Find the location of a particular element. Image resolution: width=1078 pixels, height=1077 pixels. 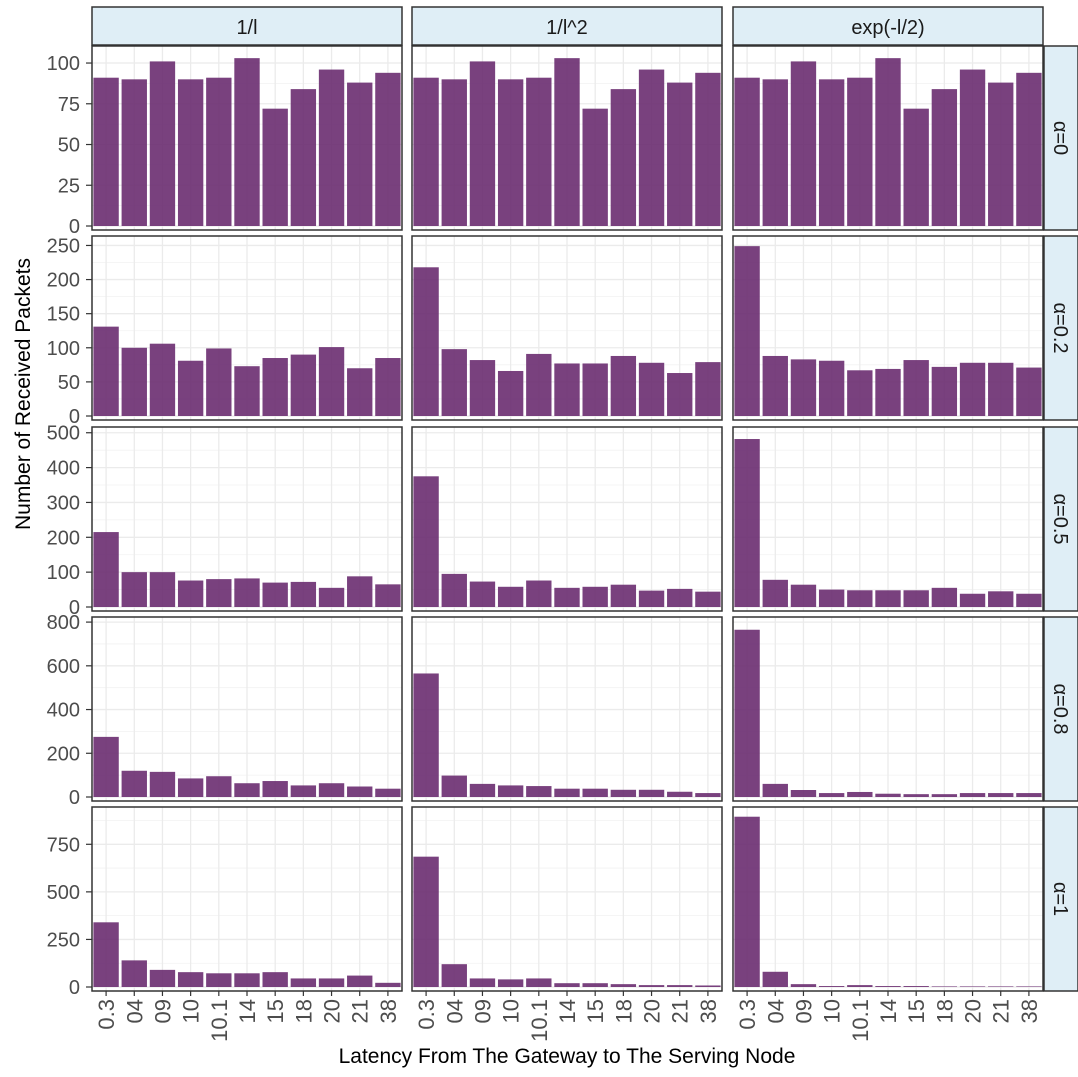

y-tick-label: 50 is located at coordinates (69, 146).